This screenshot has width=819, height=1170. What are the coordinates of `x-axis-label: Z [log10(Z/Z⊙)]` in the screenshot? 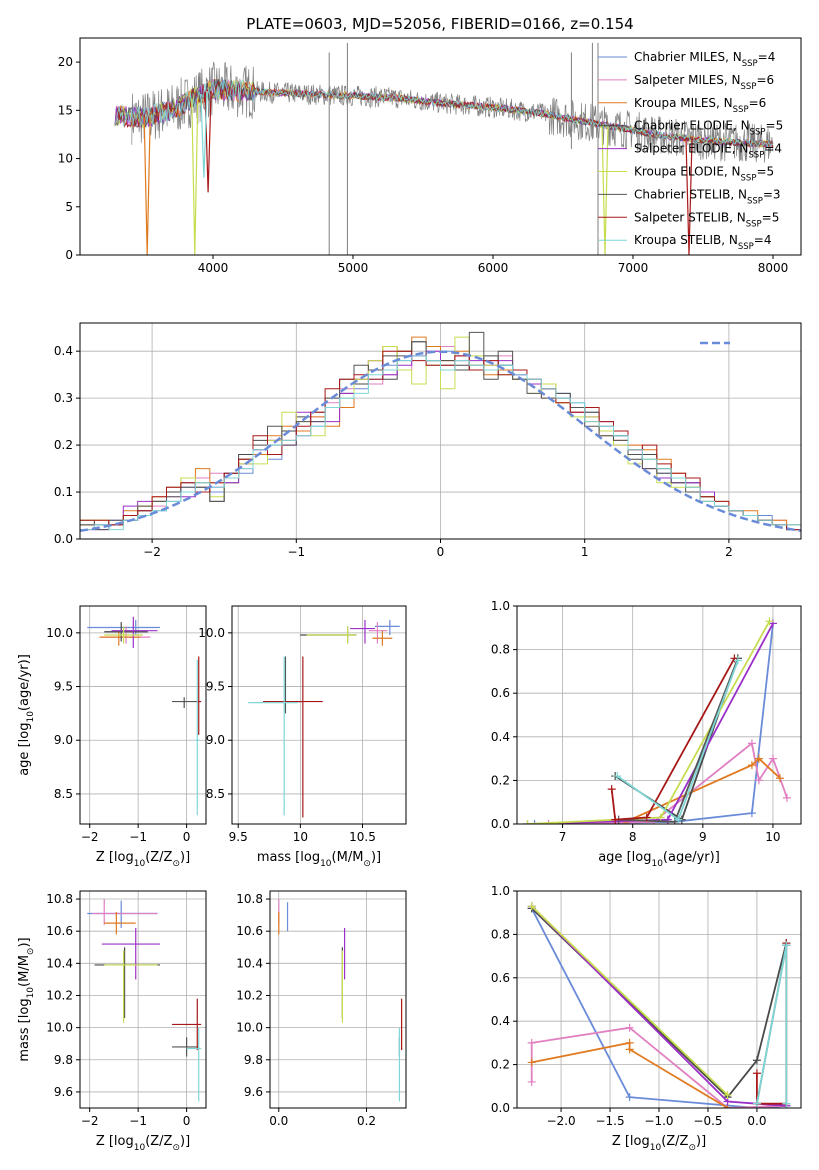 It's located at (143, 859).